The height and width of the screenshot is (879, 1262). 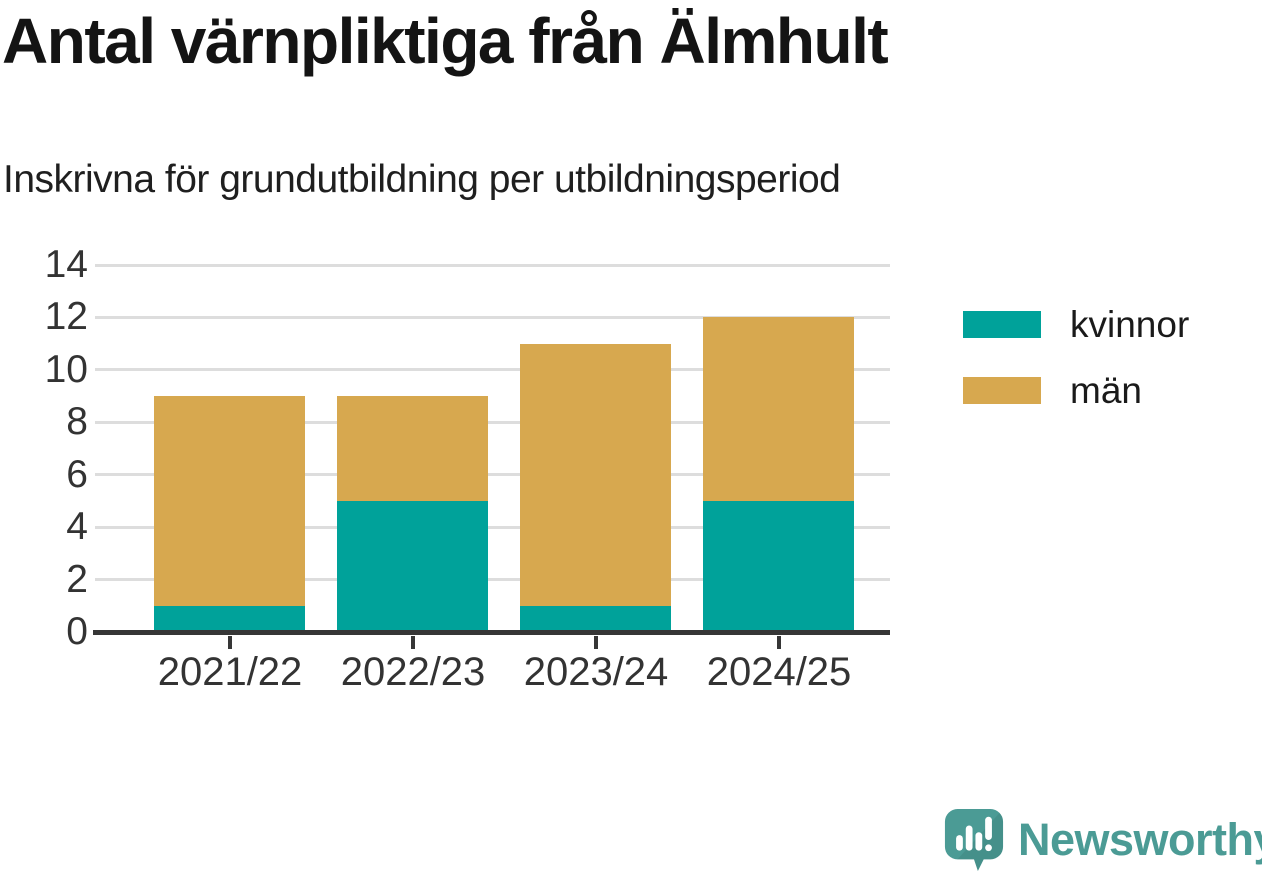 What do you see at coordinates (778, 409) in the screenshot?
I see `bar-segment-män-2024/25` at bounding box center [778, 409].